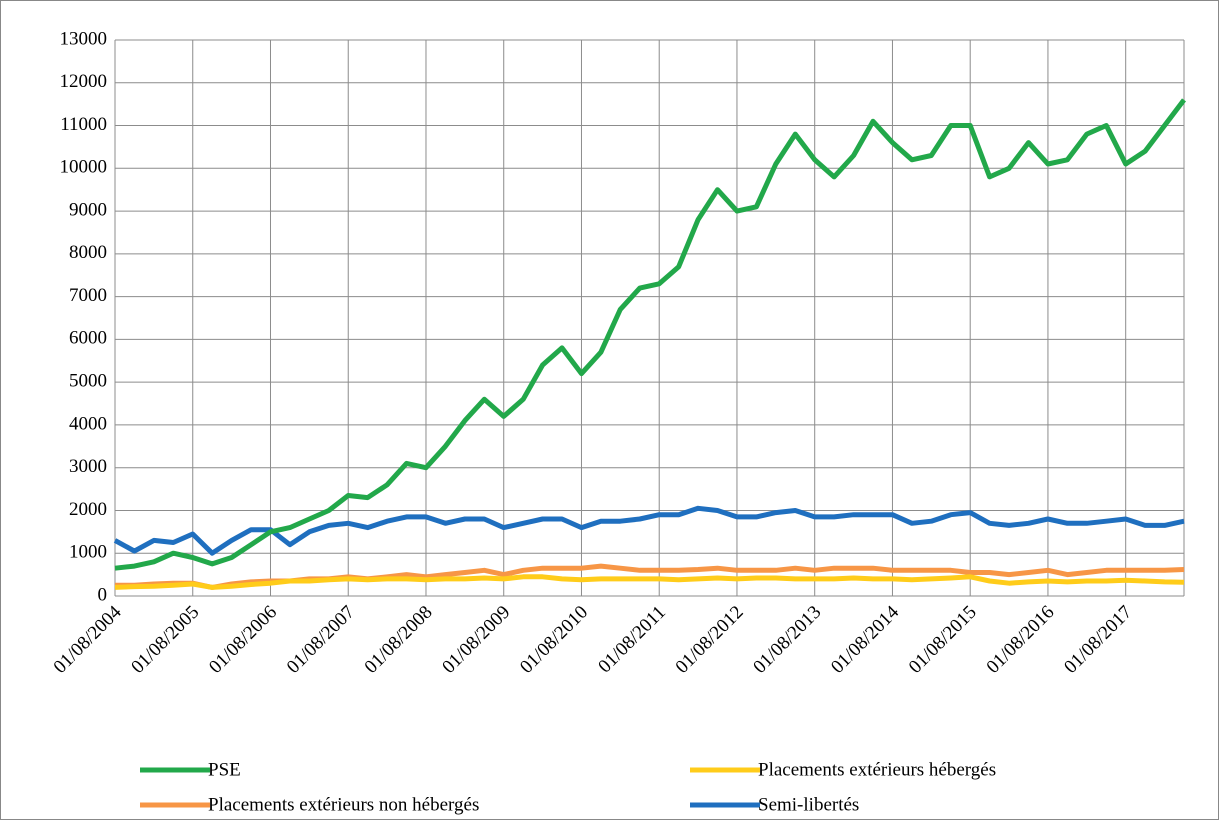  Describe the element at coordinates (88, 509) in the screenshot. I see `y-tick-label: 2000` at that location.